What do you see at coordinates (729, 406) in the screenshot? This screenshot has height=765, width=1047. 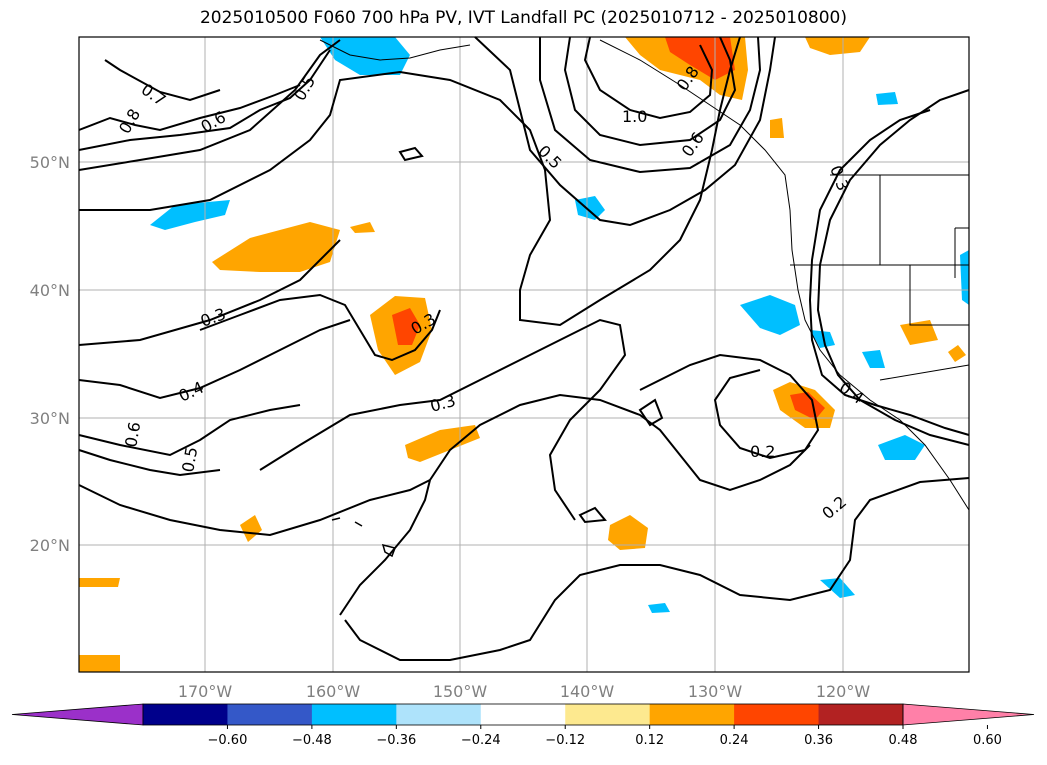 I see `contour-0.2-loop` at bounding box center [729, 406].